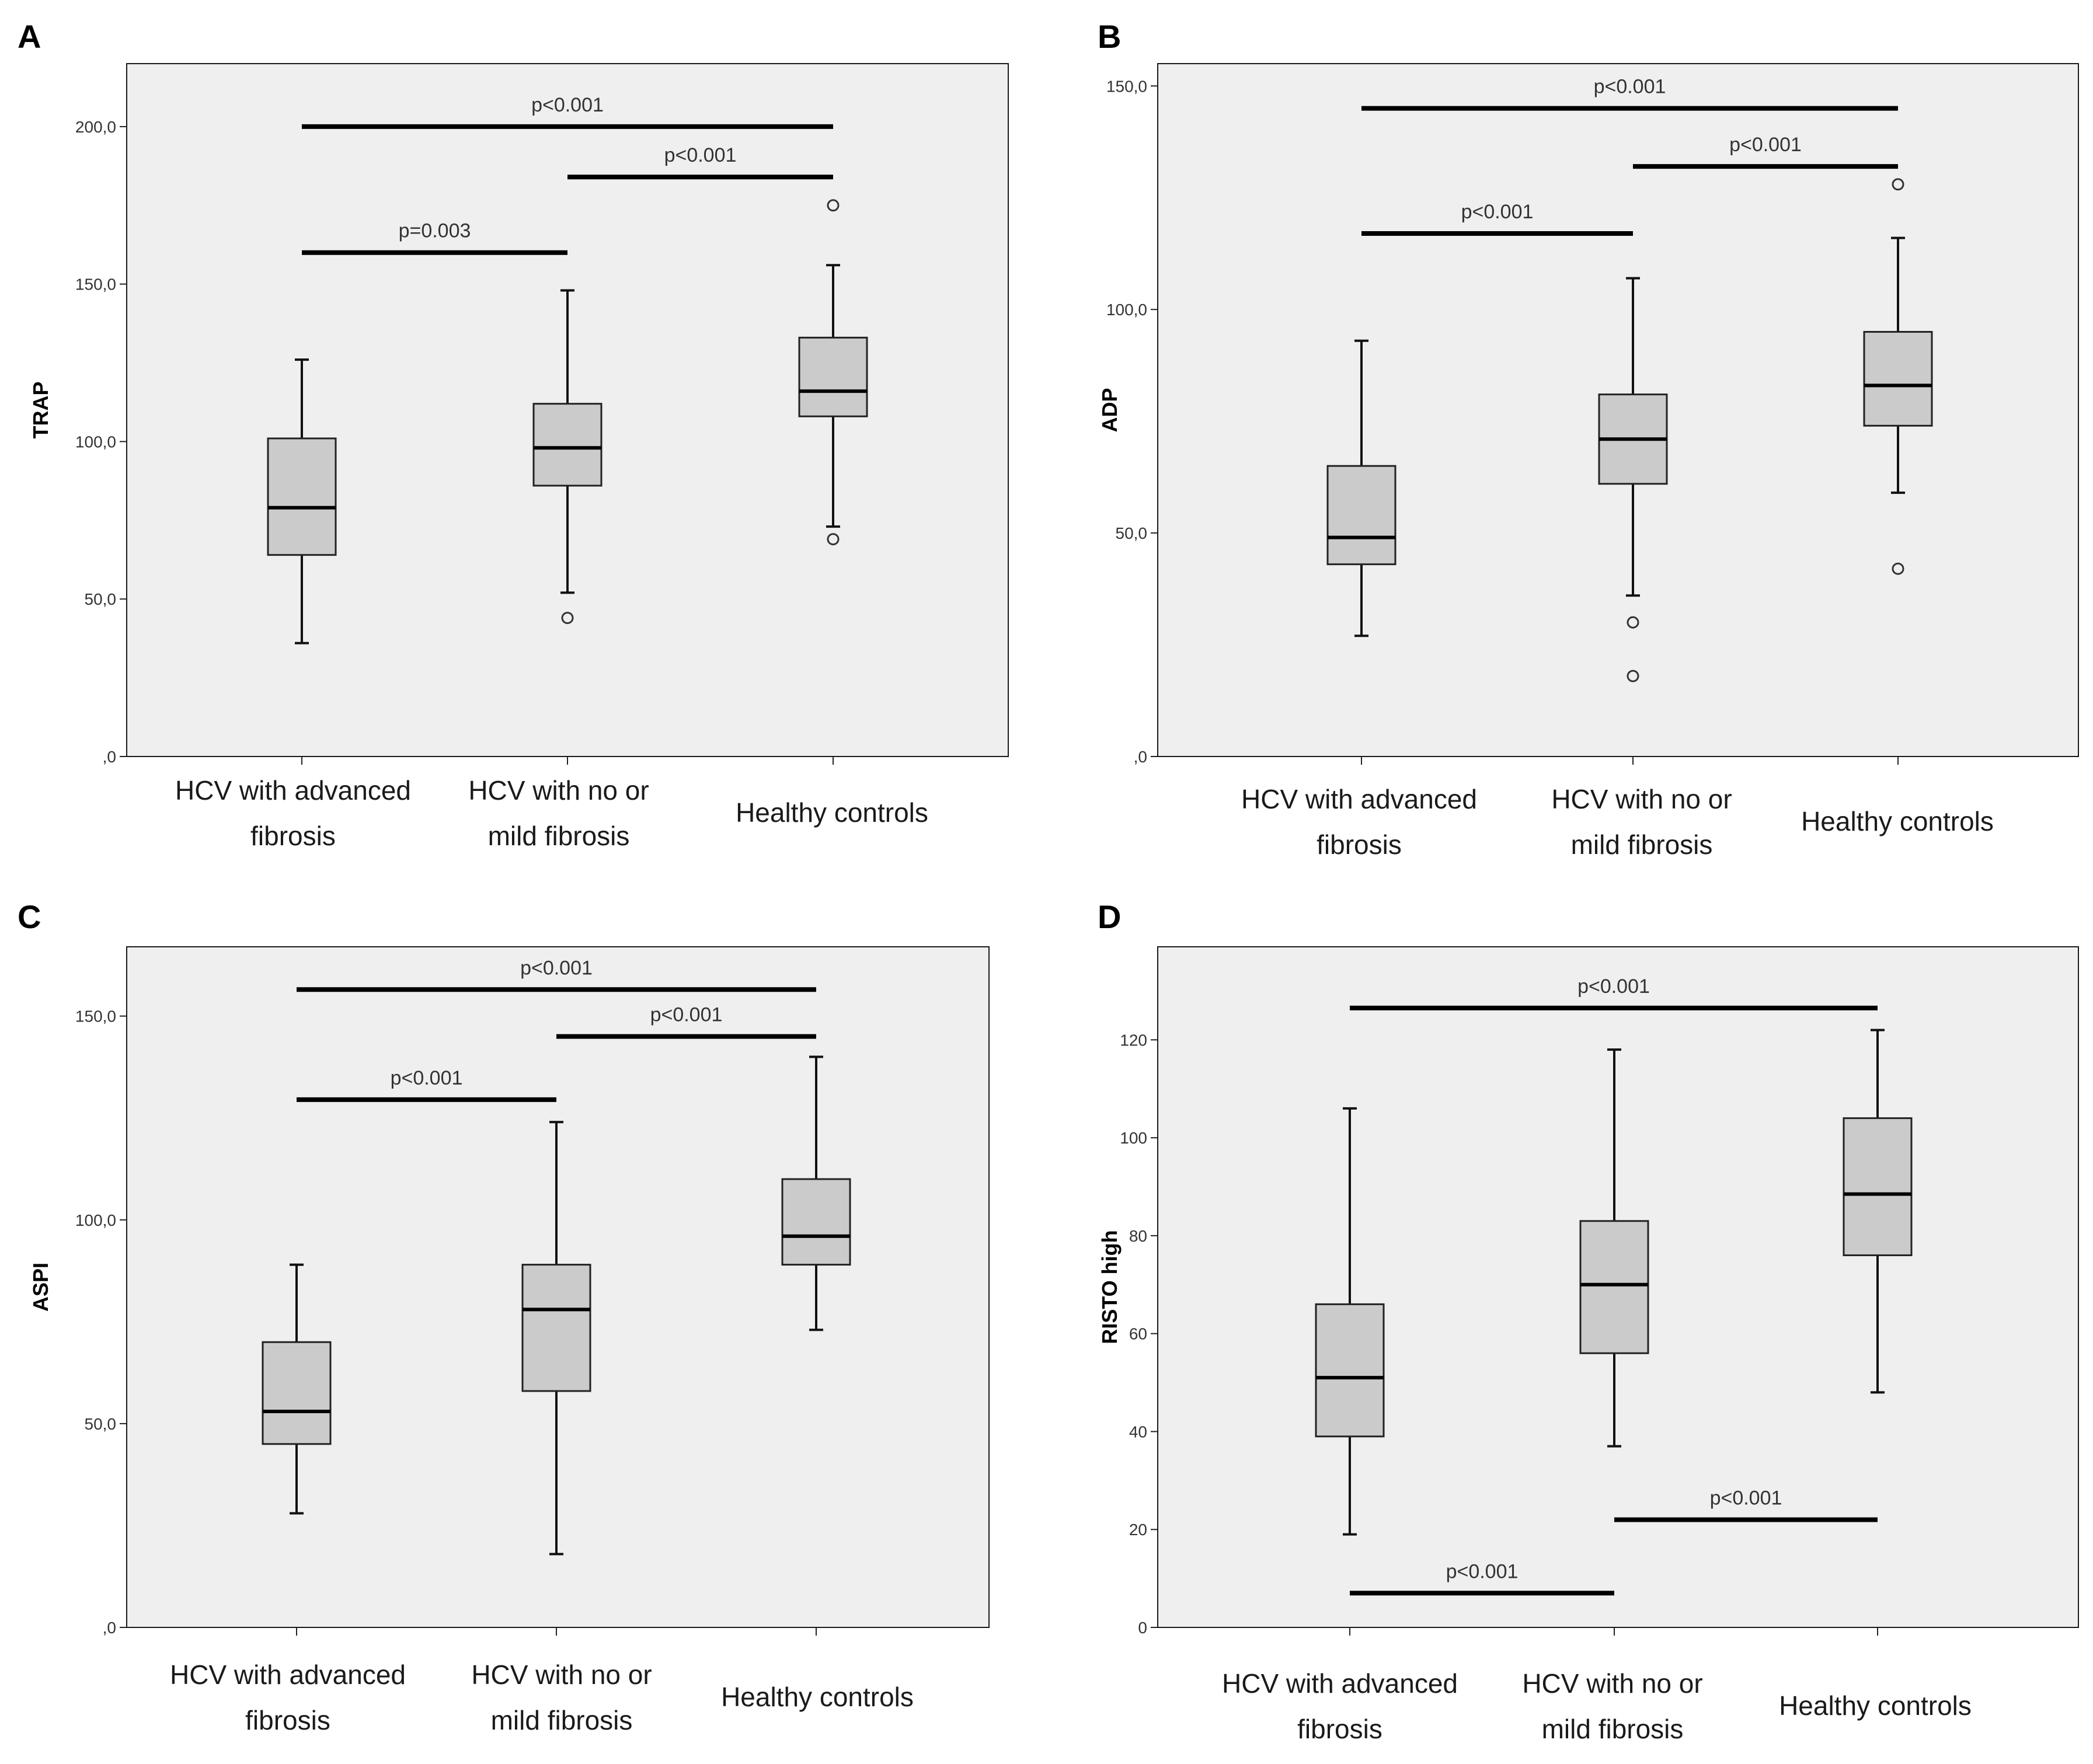  Describe the element at coordinates (1110, 410) in the screenshot. I see `y-axis-title: ADP` at that location.